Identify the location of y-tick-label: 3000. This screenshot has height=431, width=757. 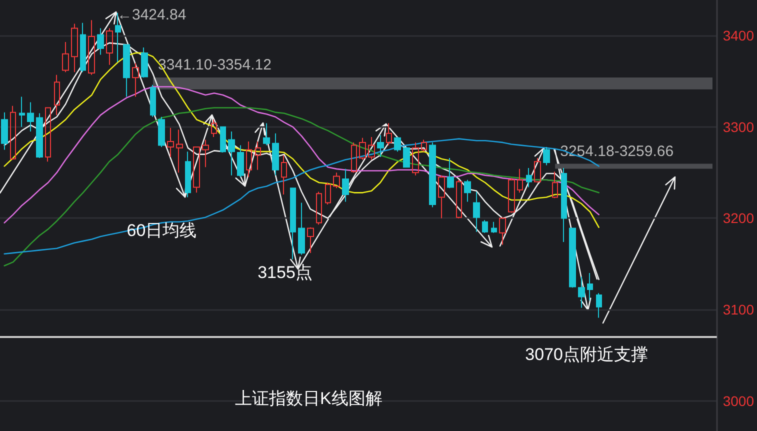
(738, 400).